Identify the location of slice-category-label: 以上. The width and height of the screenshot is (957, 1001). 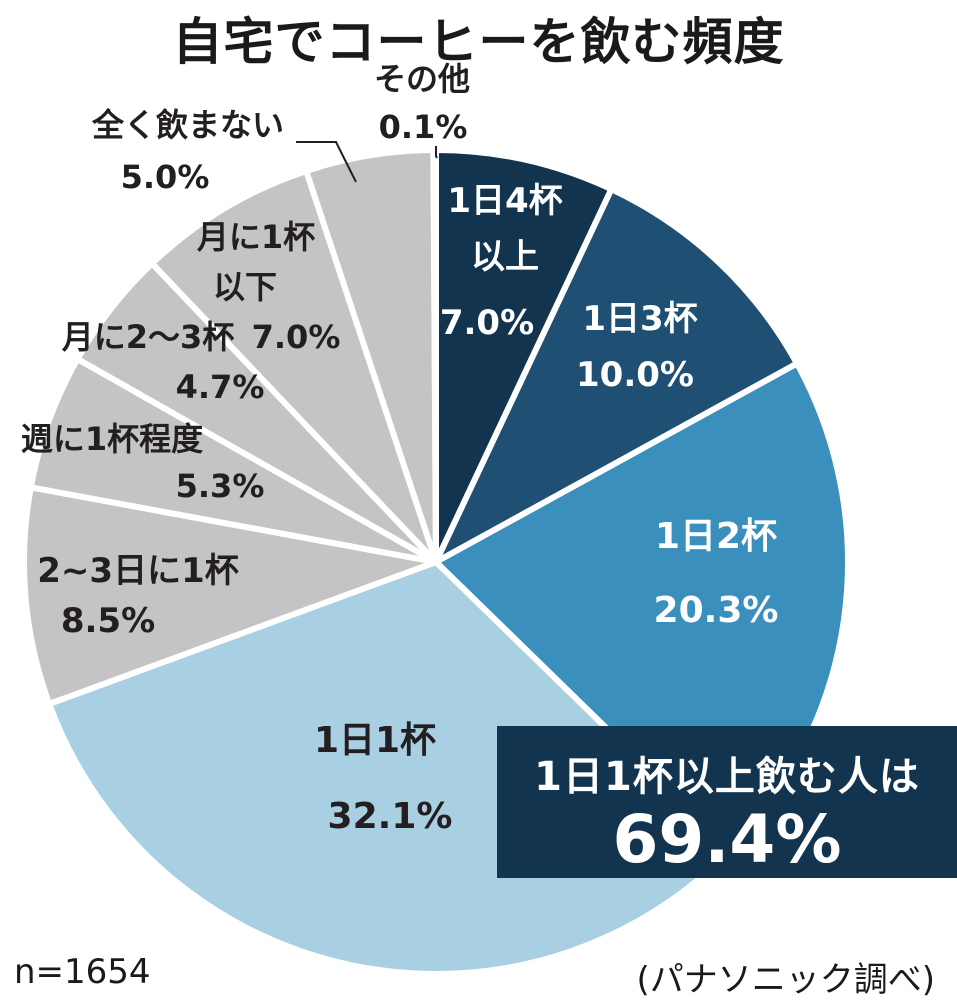
(505, 257).